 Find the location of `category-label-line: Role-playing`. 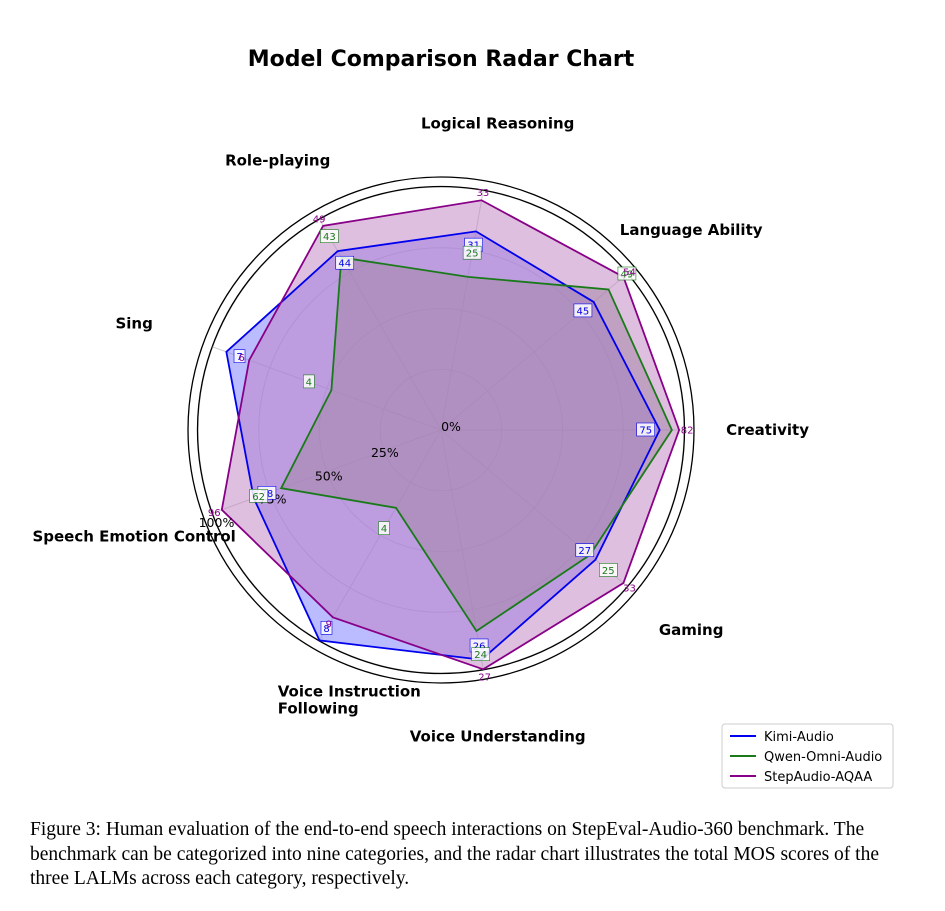

category-label-line: Role-playing is located at coordinates (277, 161).